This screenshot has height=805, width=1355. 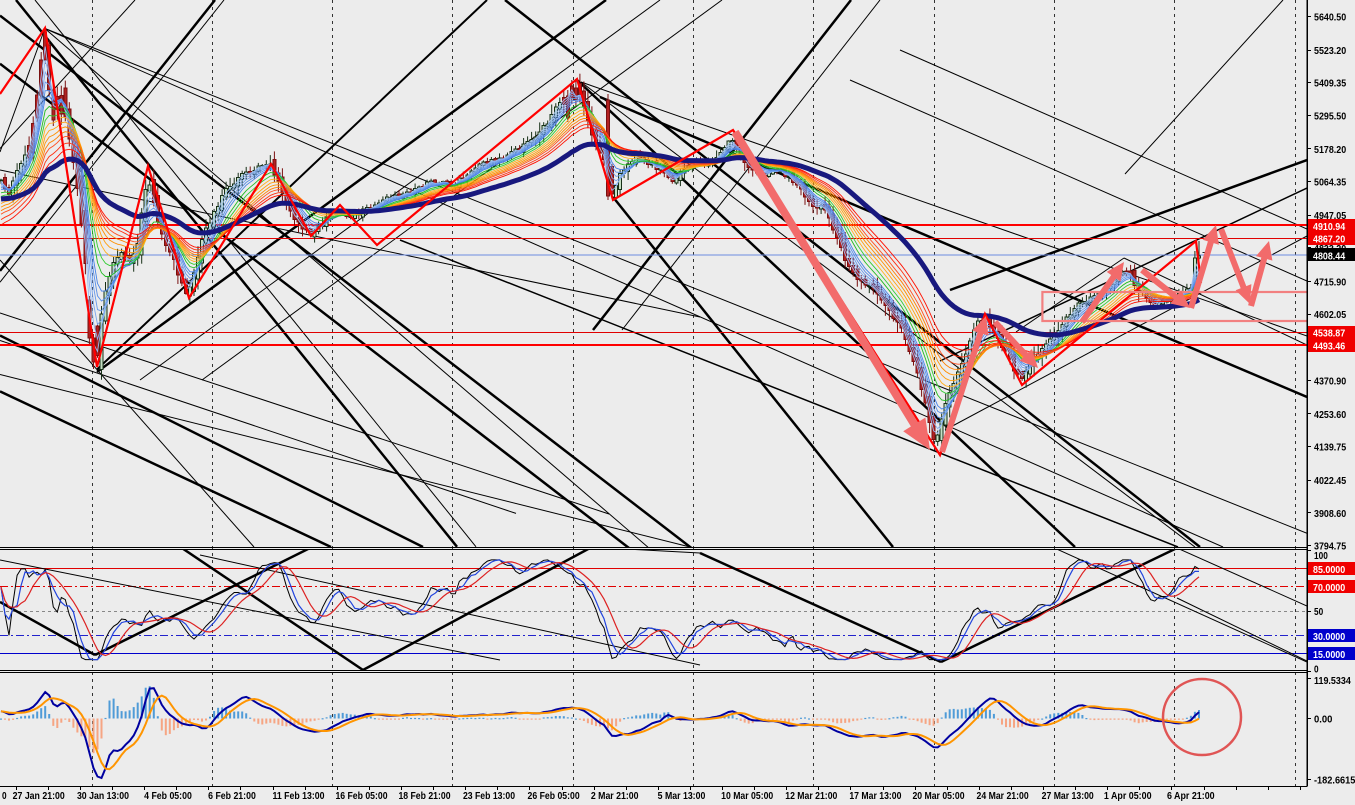 I want to click on svg-text: 2 Mar 21:00, so click(x=615, y=796).